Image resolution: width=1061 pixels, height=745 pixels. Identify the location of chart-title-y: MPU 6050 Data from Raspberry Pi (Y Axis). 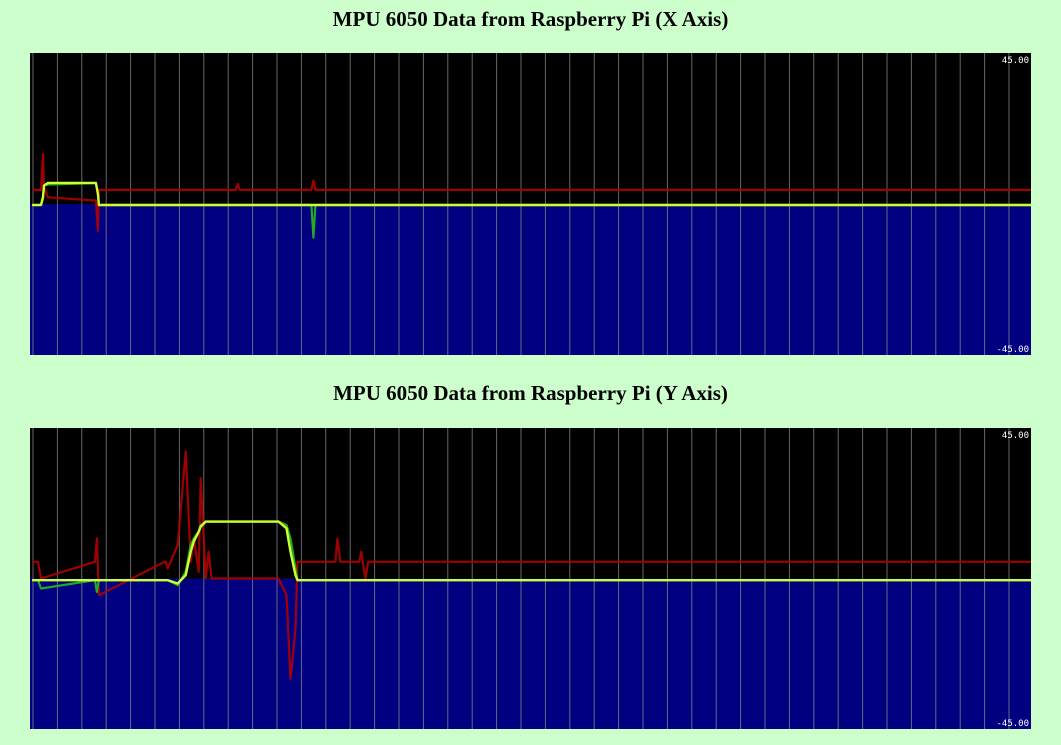
(530, 393).